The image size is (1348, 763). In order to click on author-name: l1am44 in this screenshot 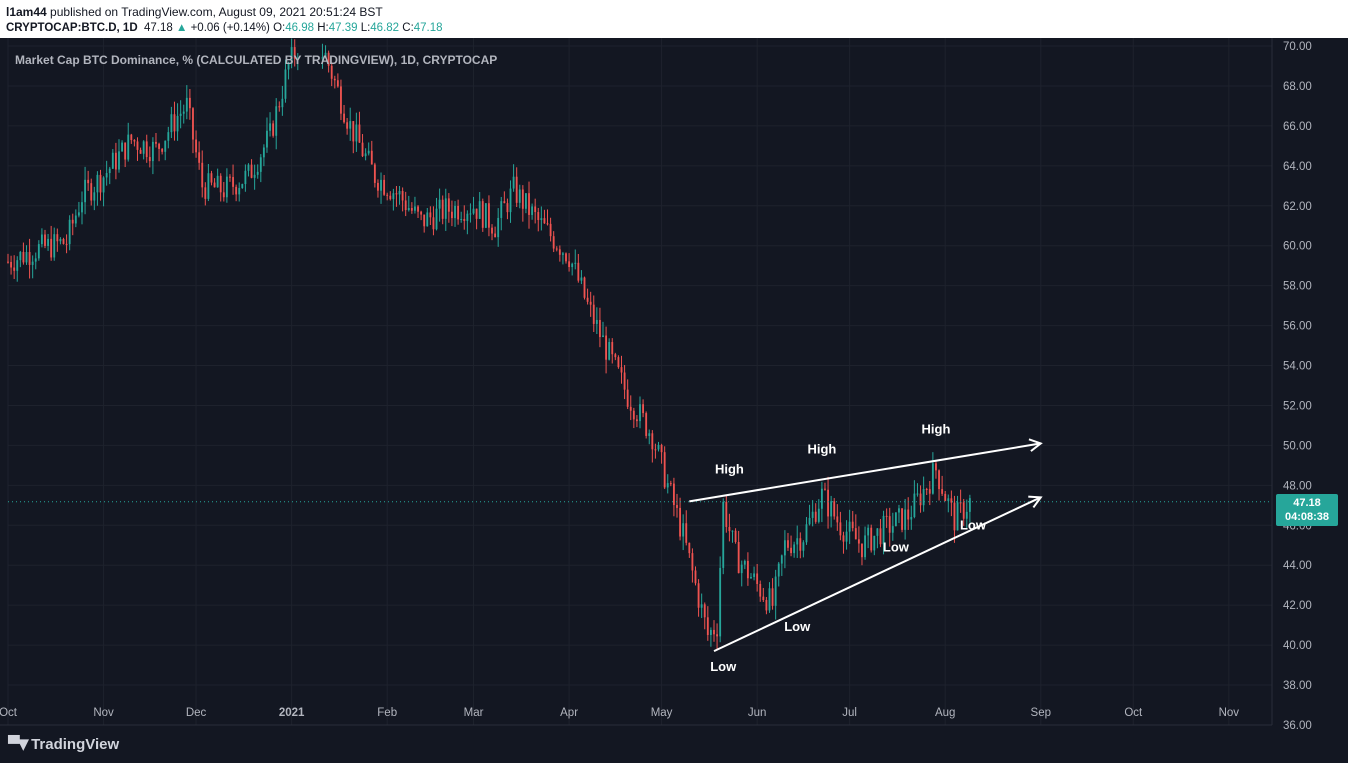, I will do `click(26, 12)`.